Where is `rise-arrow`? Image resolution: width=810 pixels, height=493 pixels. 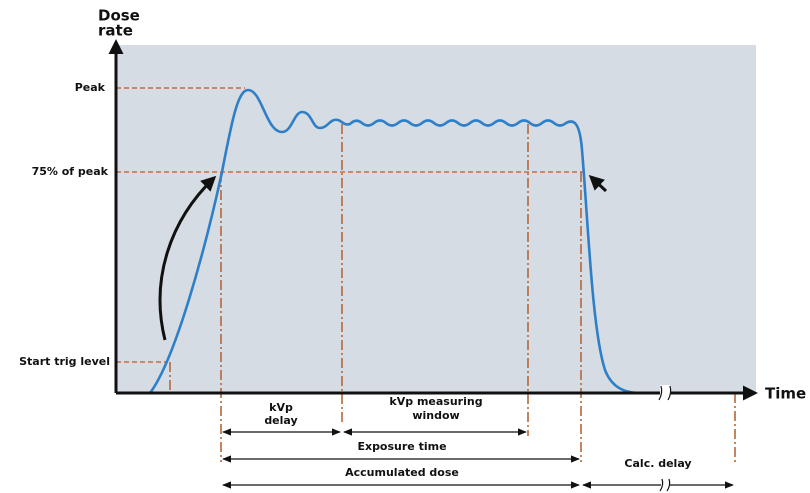 rise-arrow is located at coordinates (187, 258).